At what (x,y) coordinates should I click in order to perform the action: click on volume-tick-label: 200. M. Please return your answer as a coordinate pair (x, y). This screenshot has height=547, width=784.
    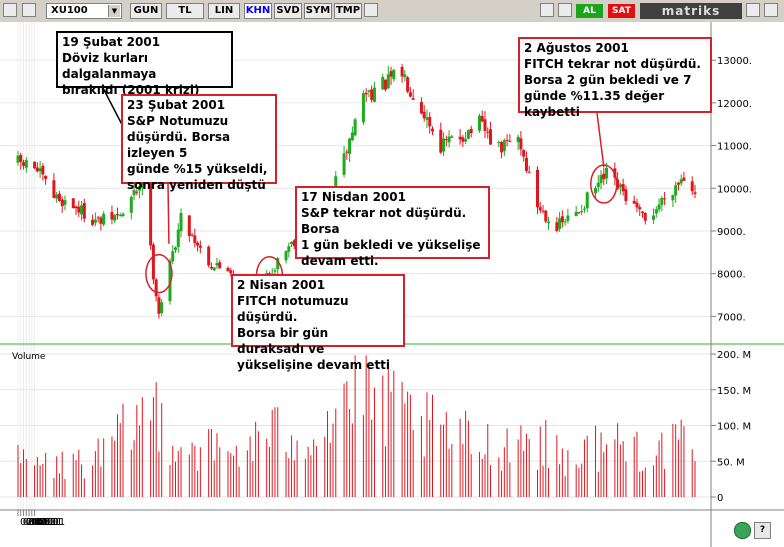
    Looking at the image, I should click on (734, 355).